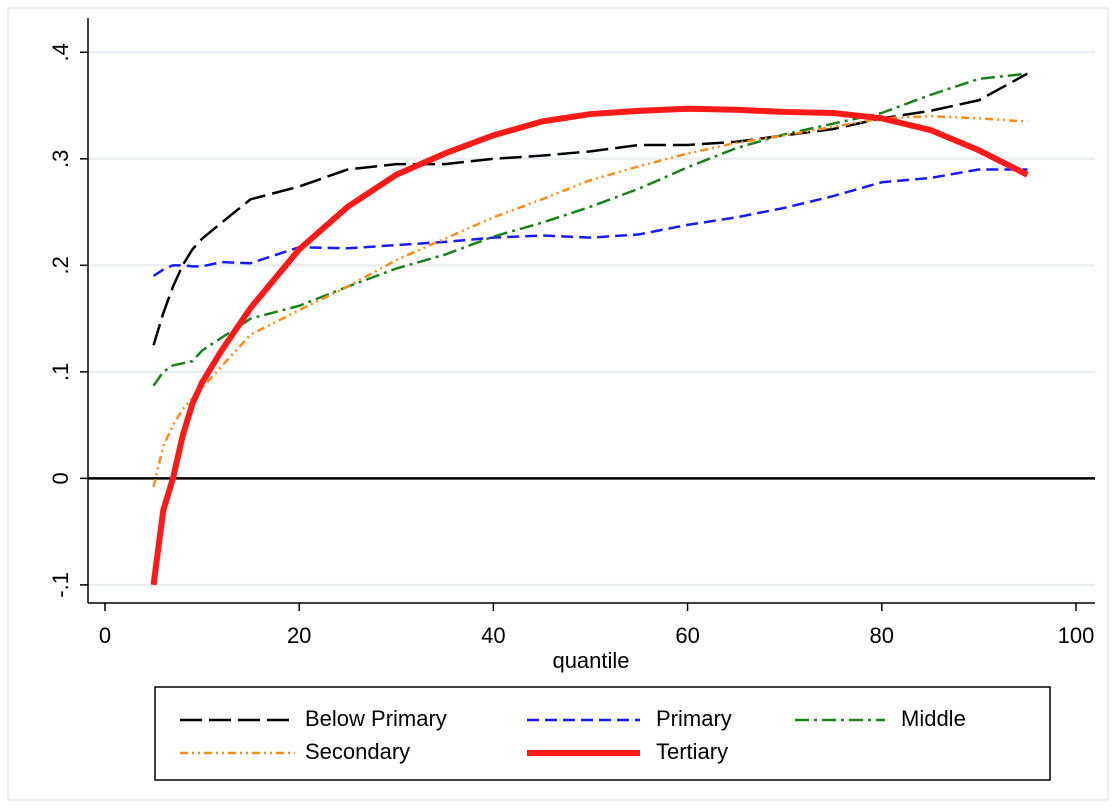 This screenshot has width=1117, height=812. I want to click on x-tick-label: 20, so click(299, 635).